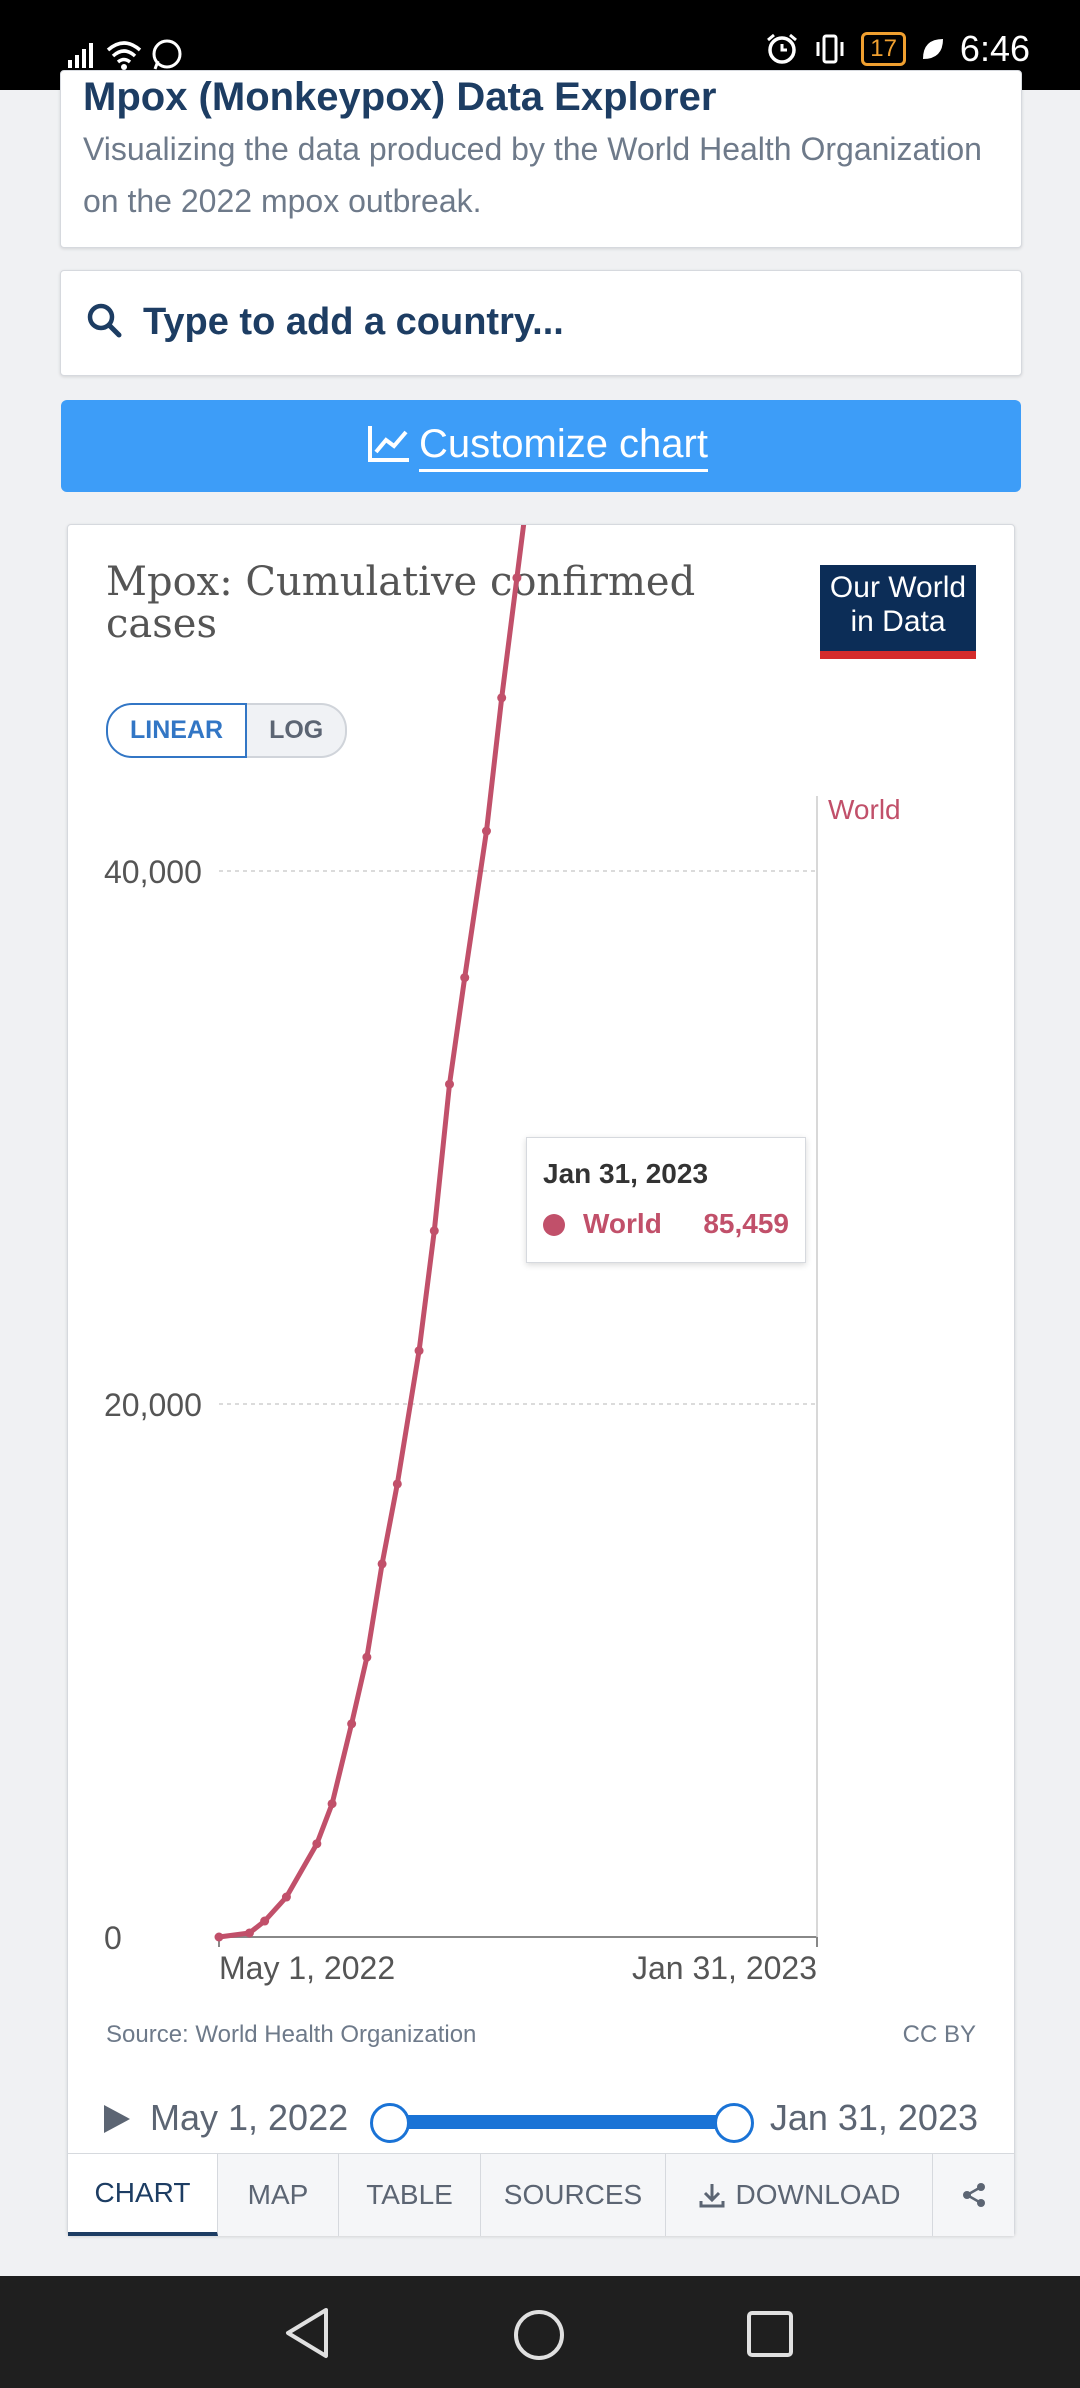 Image resolution: width=1080 pixels, height=2388 pixels. Describe the element at coordinates (734, 2123) in the screenshot. I see `timeline-end-handle` at that location.